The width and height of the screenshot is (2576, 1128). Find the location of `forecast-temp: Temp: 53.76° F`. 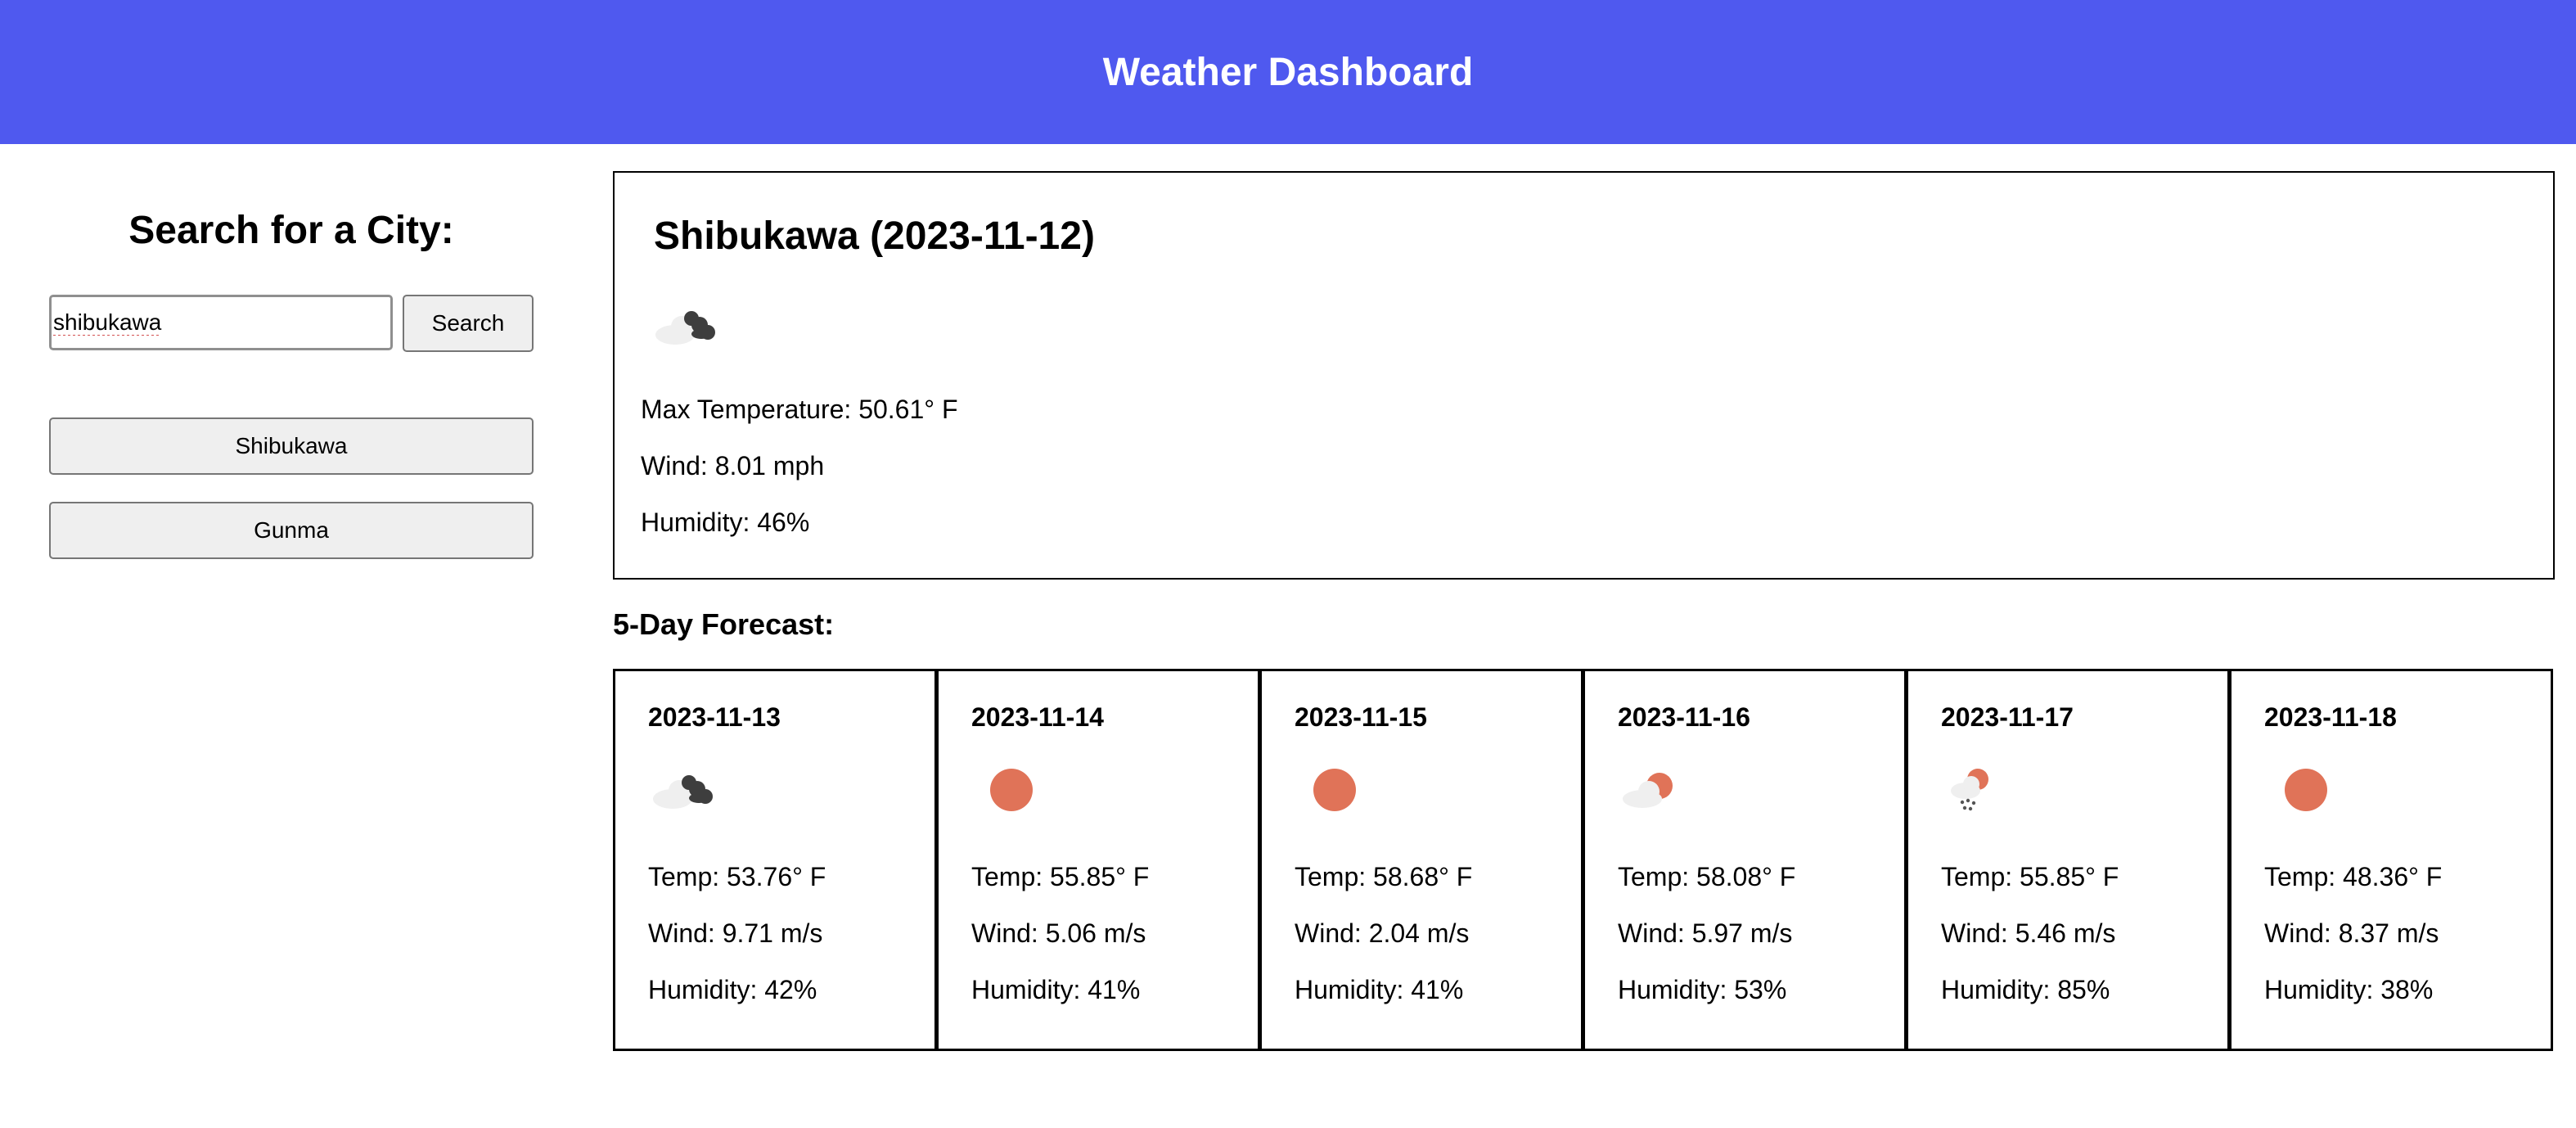

forecast-temp: Temp: 53.76° F is located at coordinates (737, 876).